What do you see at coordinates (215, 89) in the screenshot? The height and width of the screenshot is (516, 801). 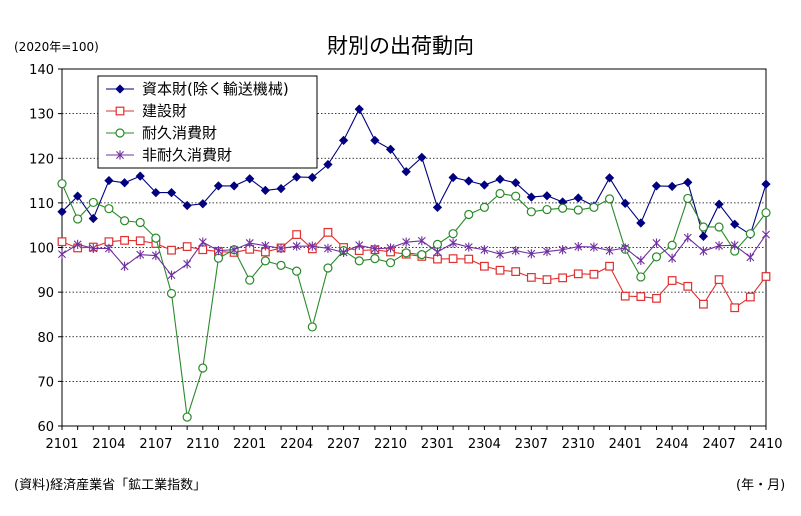 I see `legend-label: 資本財(除く輸送機械)` at bounding box center [215, 89].